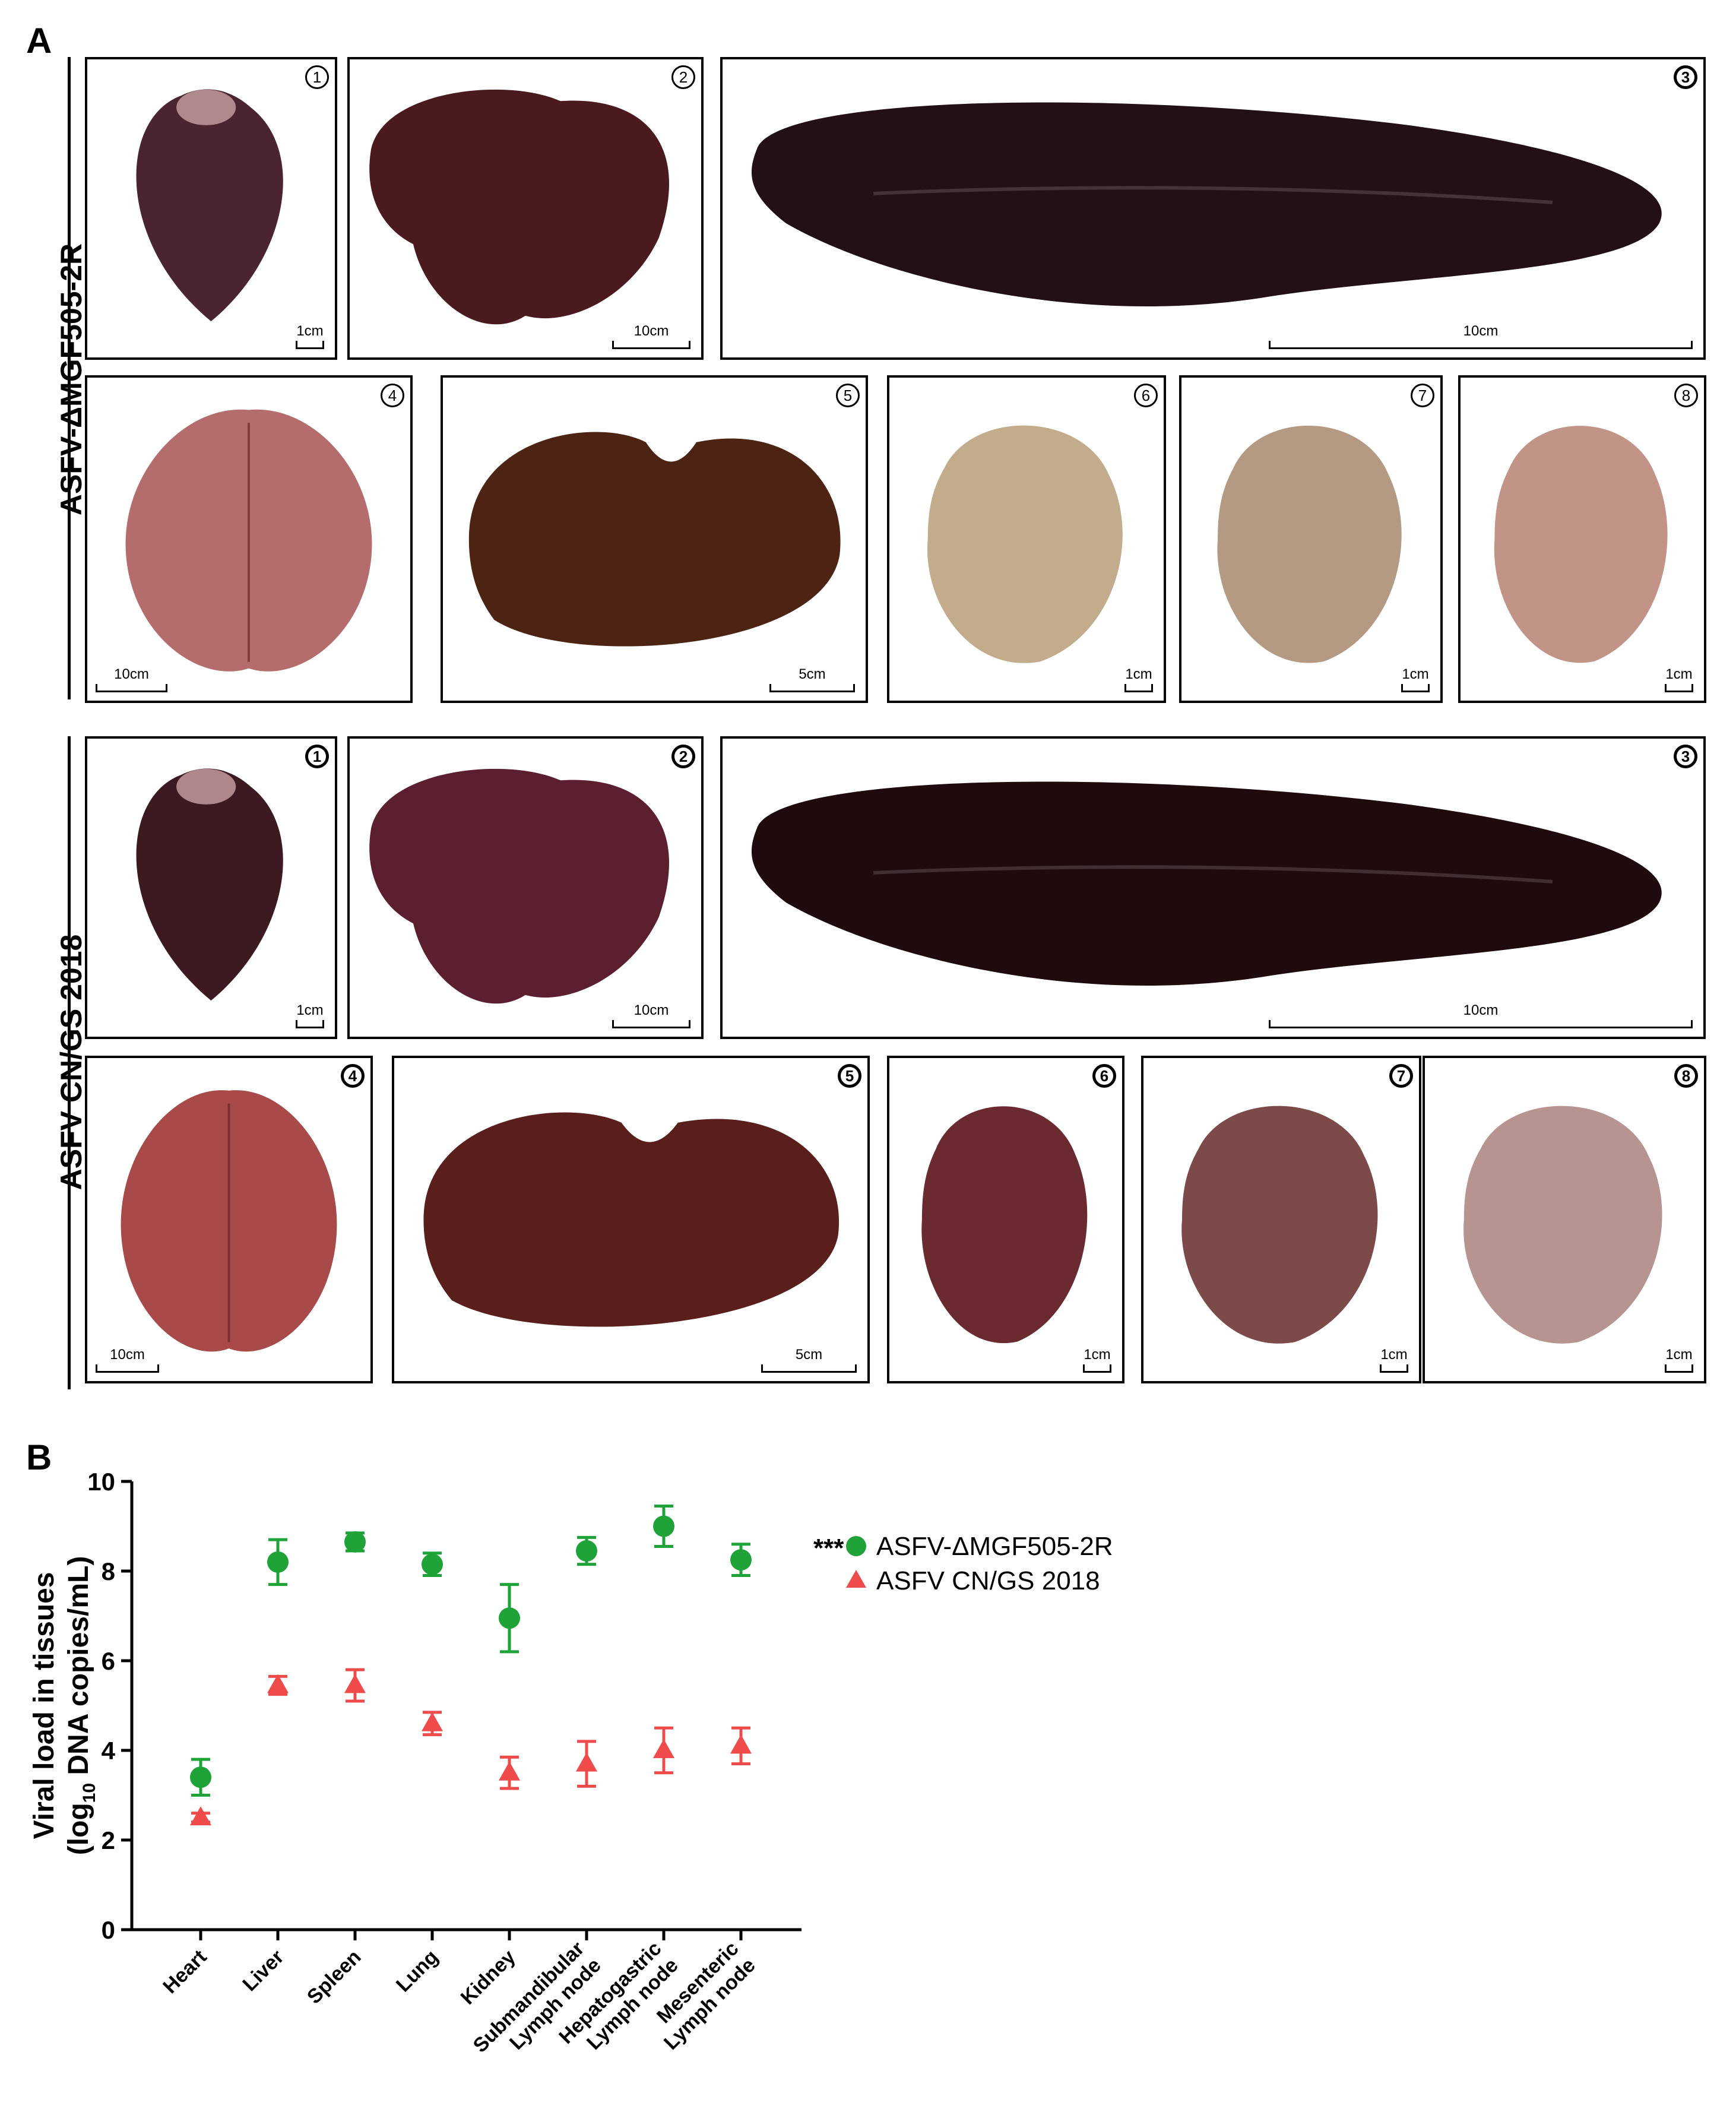  Describe the element at coordinates (1686, 1076) in the screenshot. I see `tile-number-badge: 8` at that location.